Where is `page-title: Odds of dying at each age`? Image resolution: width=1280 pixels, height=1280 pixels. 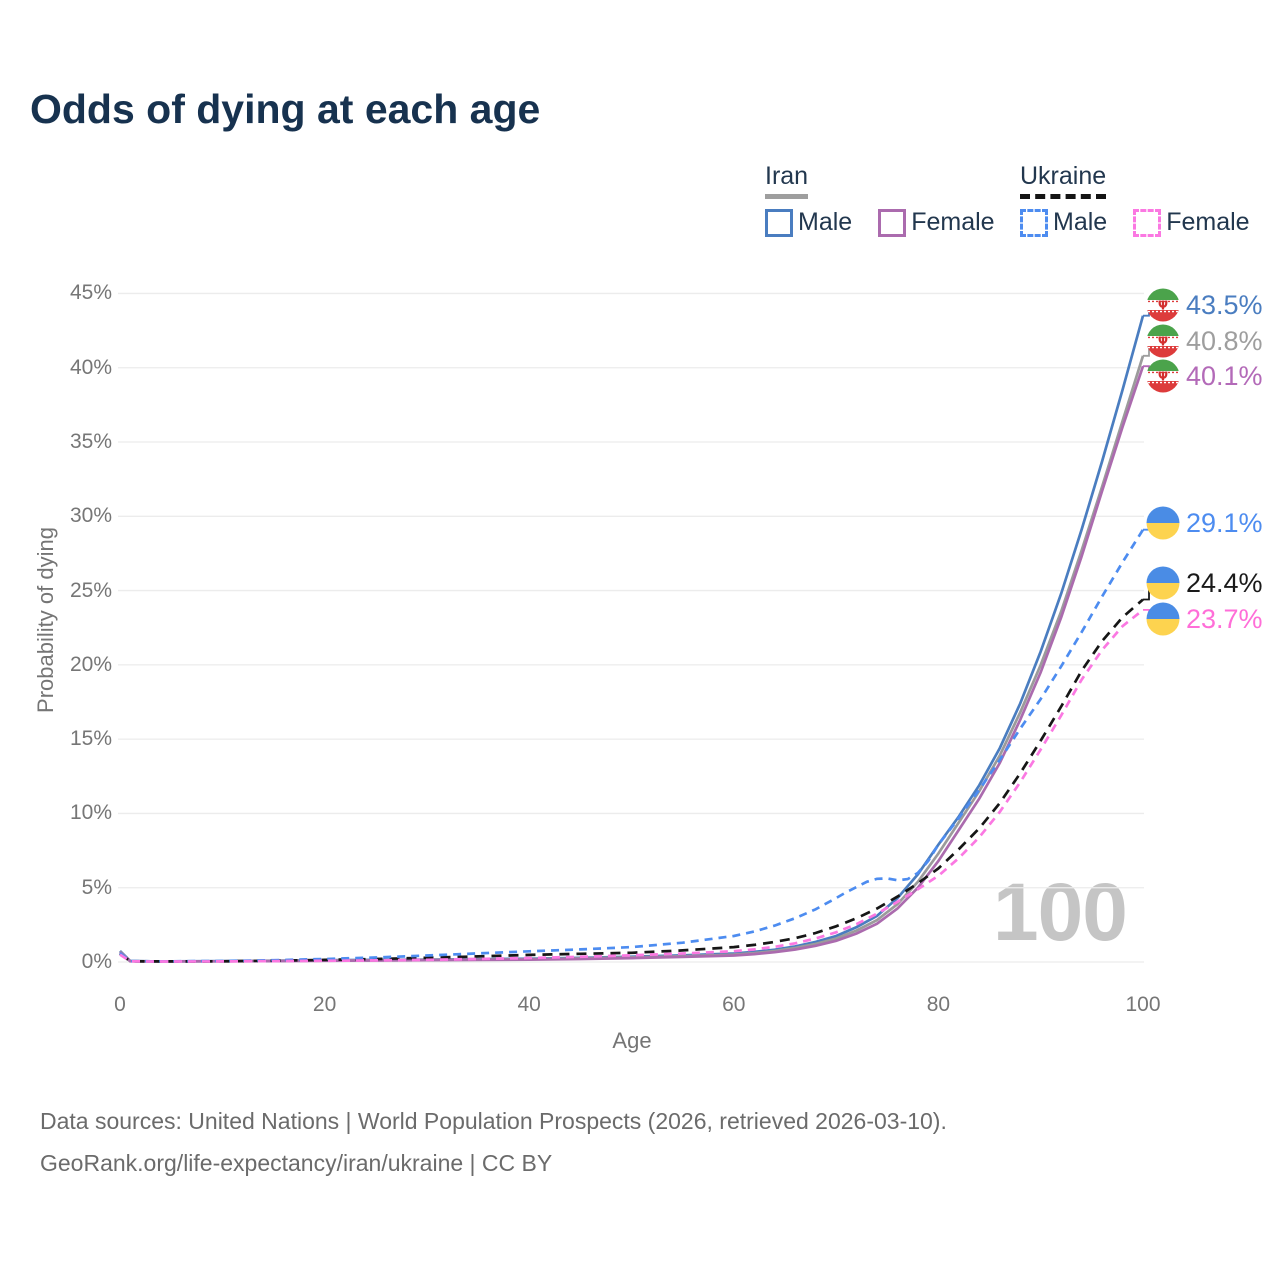 page-title: Odds of dying at each age is located at coordinates (285, 109).